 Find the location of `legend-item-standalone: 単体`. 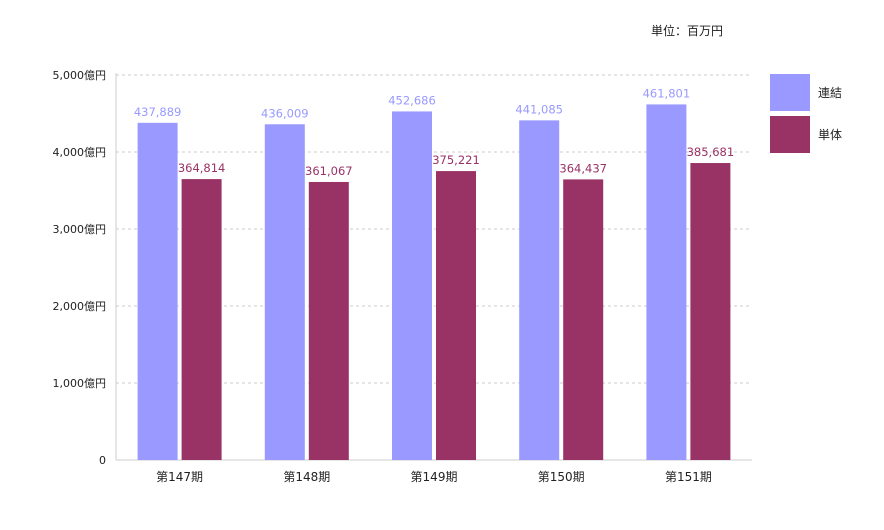

legend-item-standalone: 単体 is located at coordinates (806, 134).